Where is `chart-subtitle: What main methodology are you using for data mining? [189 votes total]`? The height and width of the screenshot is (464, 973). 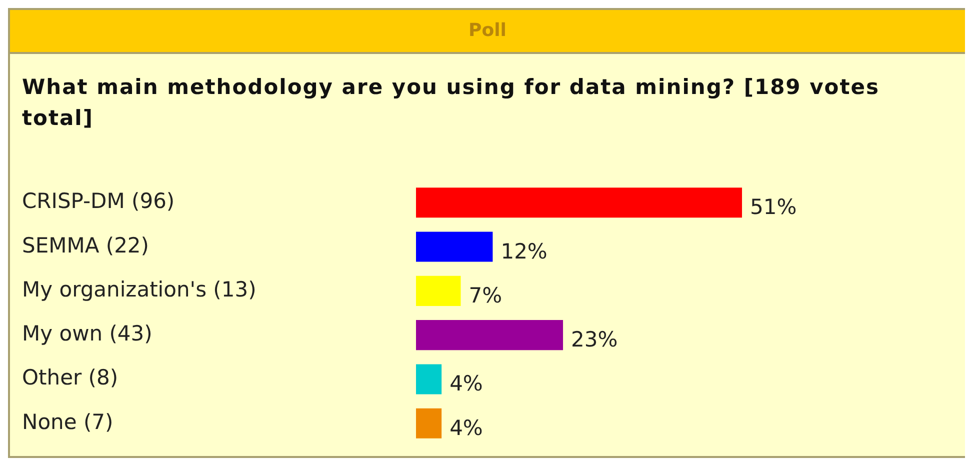
chart-subtitle: What main methodology are you using for data mining? [189 votes total] is located at coordinates (451, 103).